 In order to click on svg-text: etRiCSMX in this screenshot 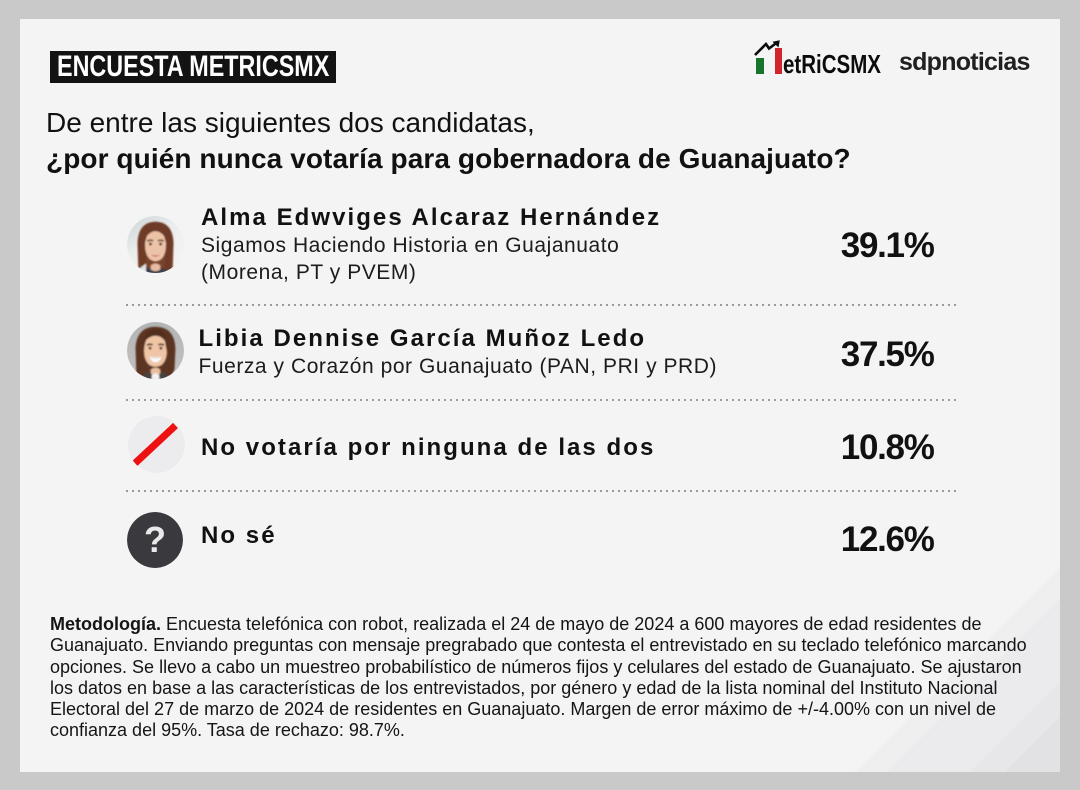, I will do `click(832, 64)`.